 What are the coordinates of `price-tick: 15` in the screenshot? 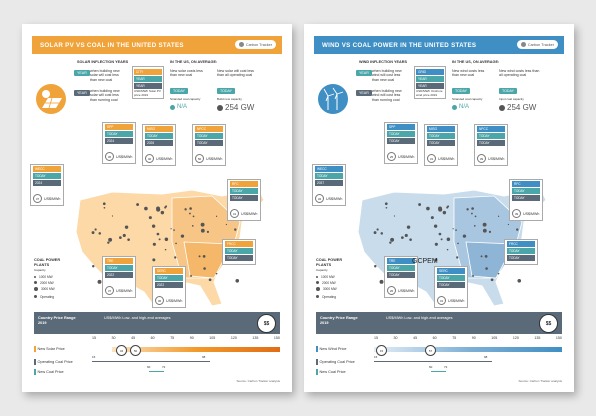 It's located at (94, 338).